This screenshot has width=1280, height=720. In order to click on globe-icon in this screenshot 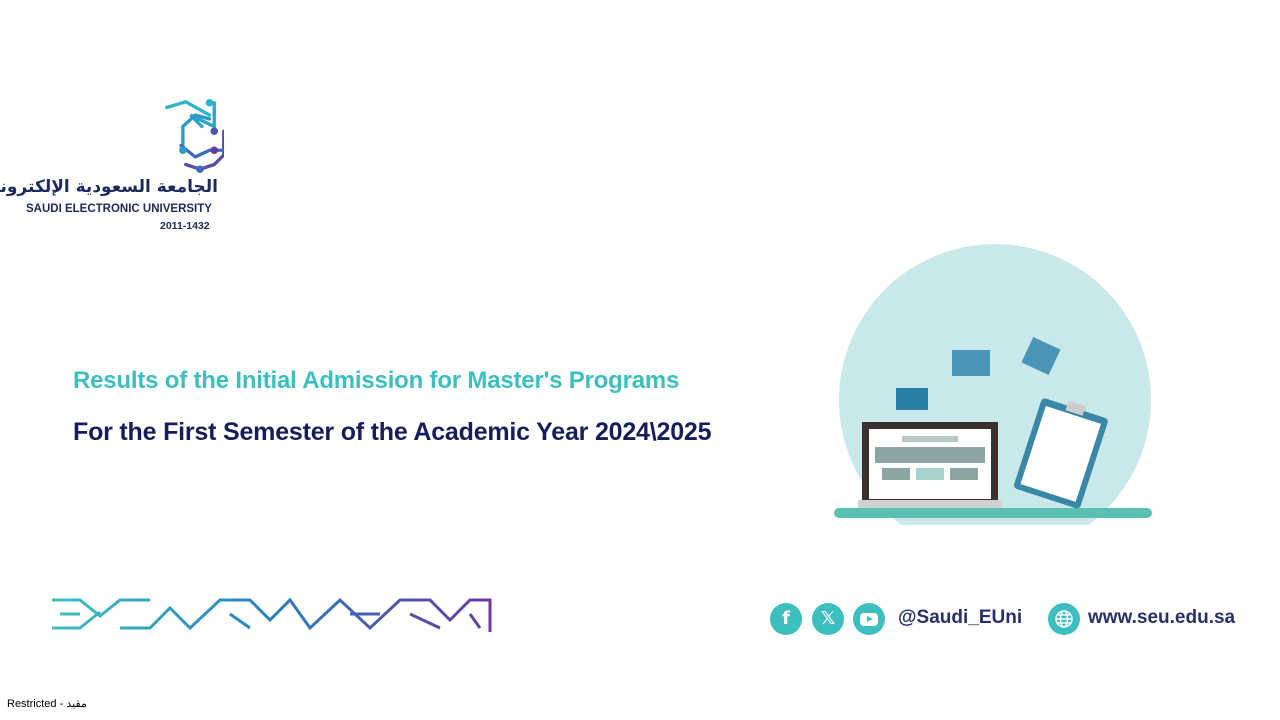, I will do `click(1064, 619)`.